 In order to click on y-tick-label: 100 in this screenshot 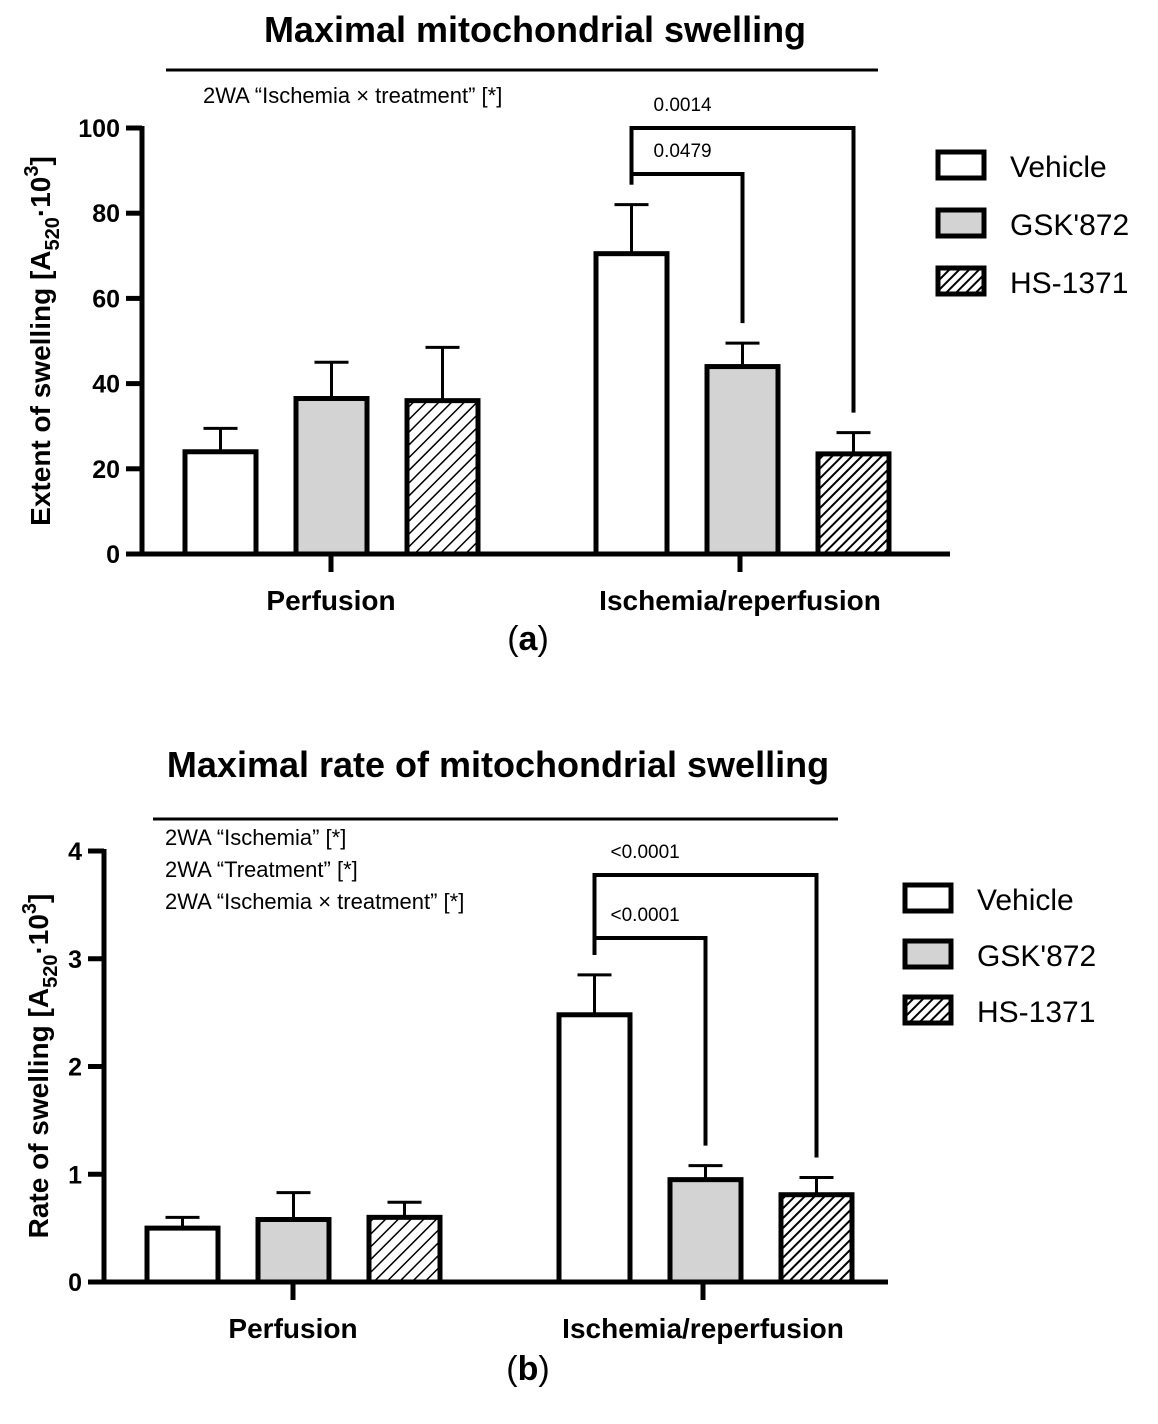, I will do `click(99, 129)`.